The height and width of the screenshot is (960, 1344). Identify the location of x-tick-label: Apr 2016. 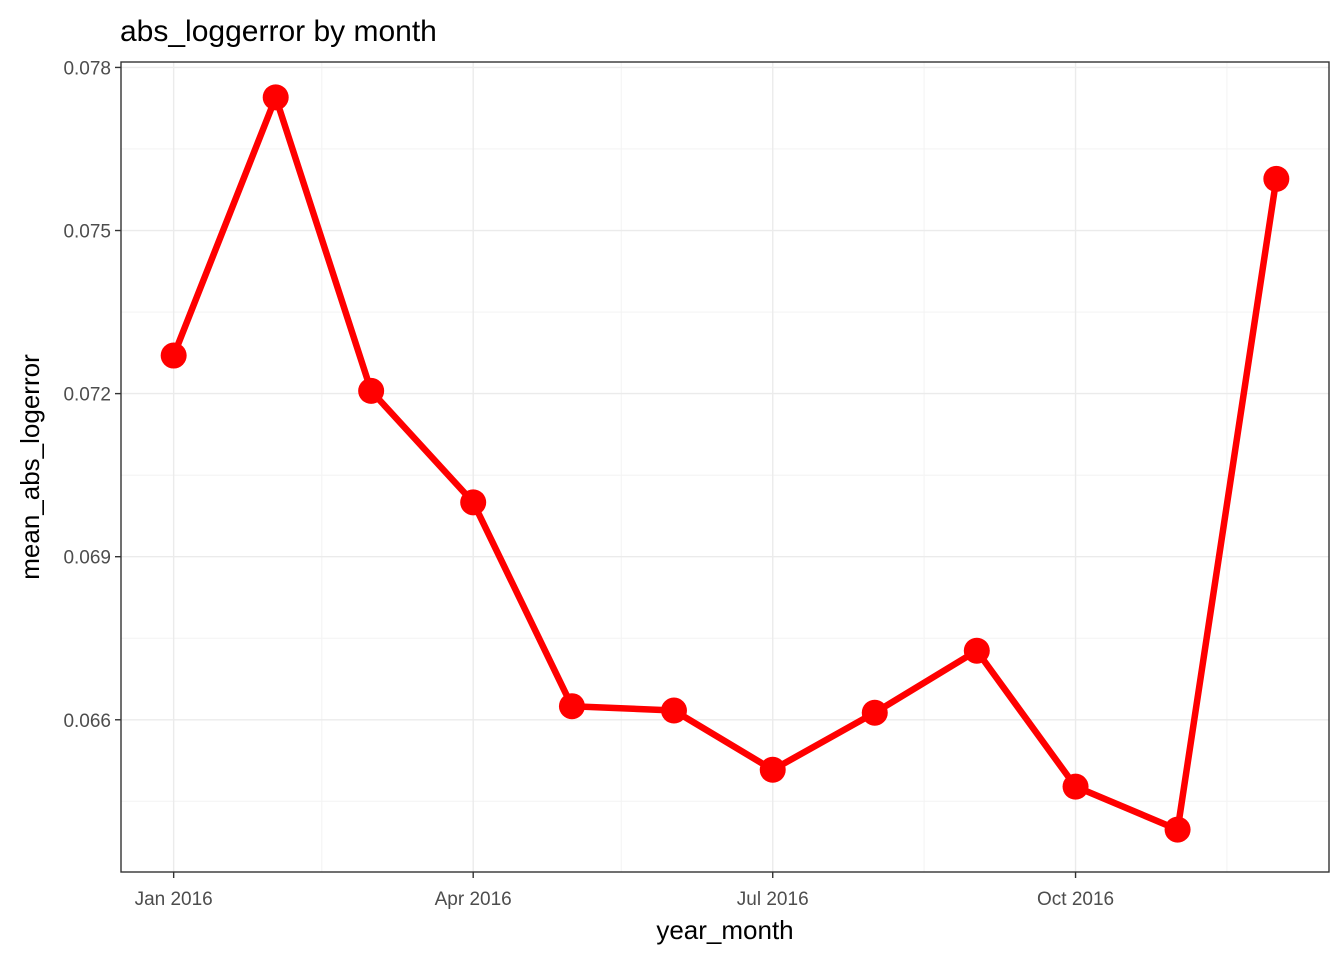
(473, 899).